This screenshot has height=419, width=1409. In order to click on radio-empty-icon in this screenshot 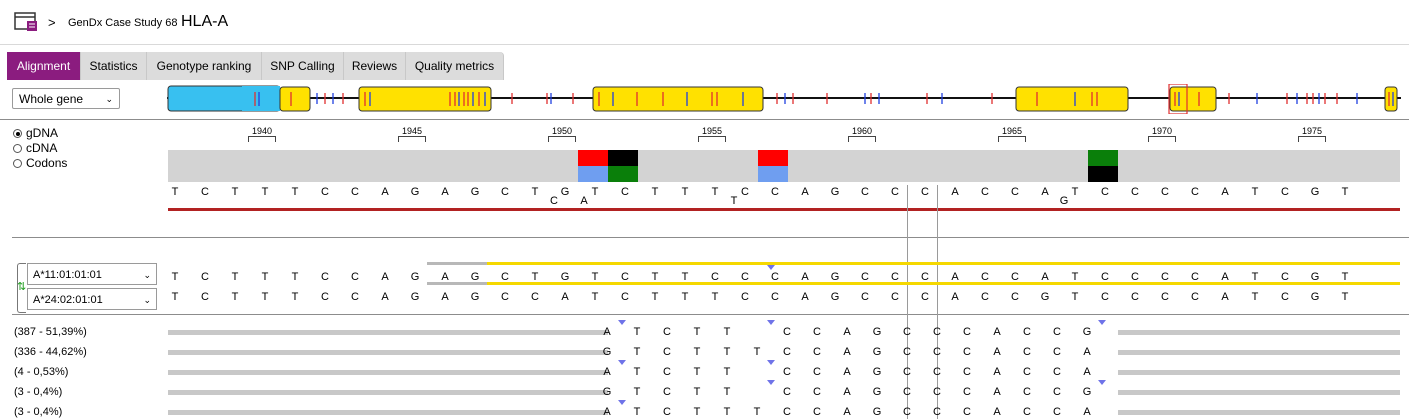, I will do `click(17, 163)`.